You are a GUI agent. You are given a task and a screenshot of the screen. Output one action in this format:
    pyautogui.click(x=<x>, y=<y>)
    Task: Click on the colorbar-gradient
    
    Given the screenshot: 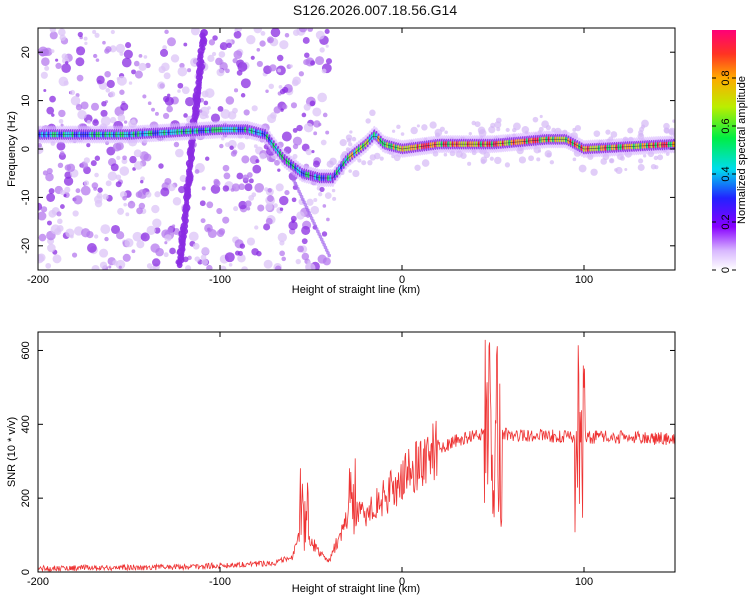 What is the action you would take?
    pyautogui.click(x=724, y=150)
    